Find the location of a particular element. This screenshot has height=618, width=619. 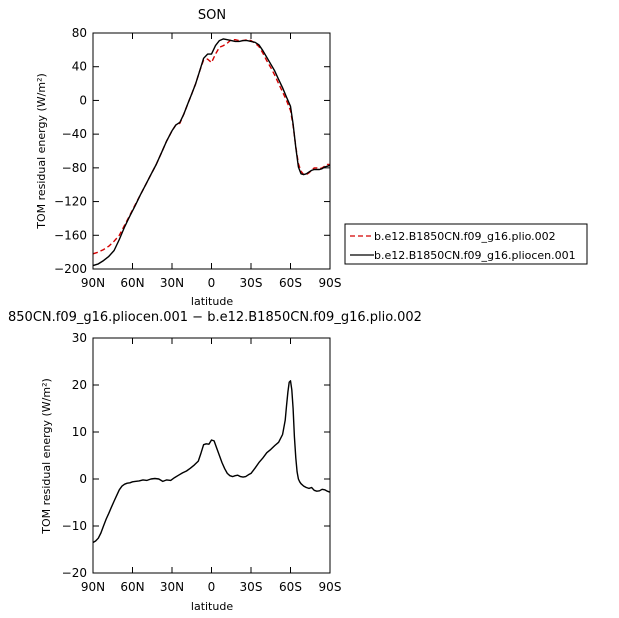

top-x-tick-label: 30N is located at coordinates (172, 283).